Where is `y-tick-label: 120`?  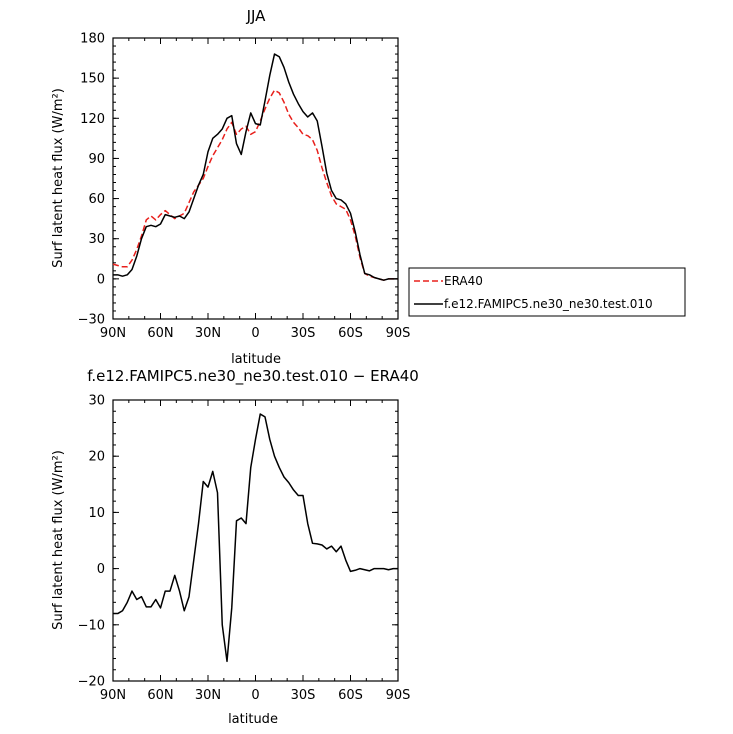 y-tick-label: 120 is located at coordinates (92, 119).